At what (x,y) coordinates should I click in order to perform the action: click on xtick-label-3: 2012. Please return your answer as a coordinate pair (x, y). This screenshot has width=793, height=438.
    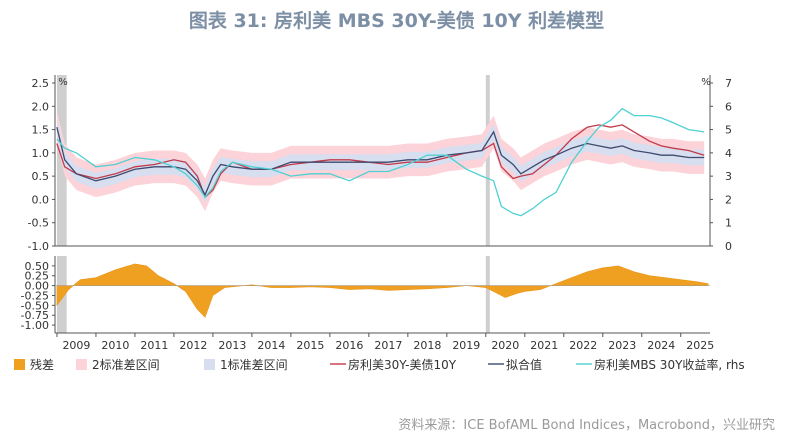
    Looking at the image, I should click on (193, 345).